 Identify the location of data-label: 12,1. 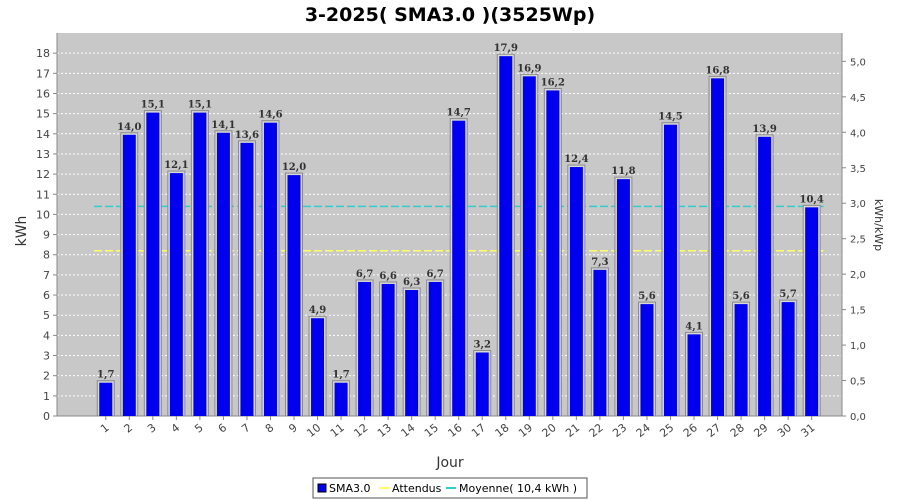
(176, 165).